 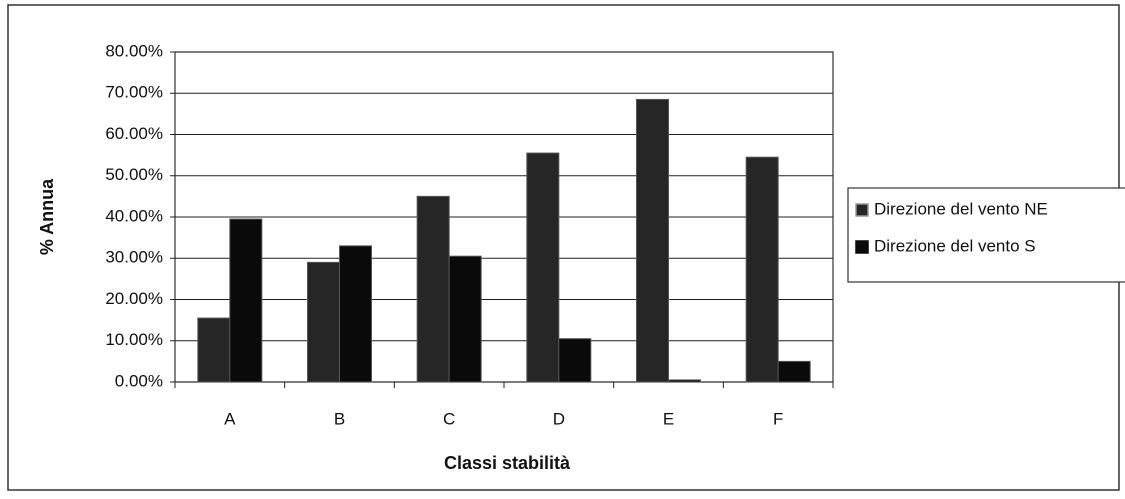 I want to click on y-tick-label: 20.00%, so click(x=134, y=298).